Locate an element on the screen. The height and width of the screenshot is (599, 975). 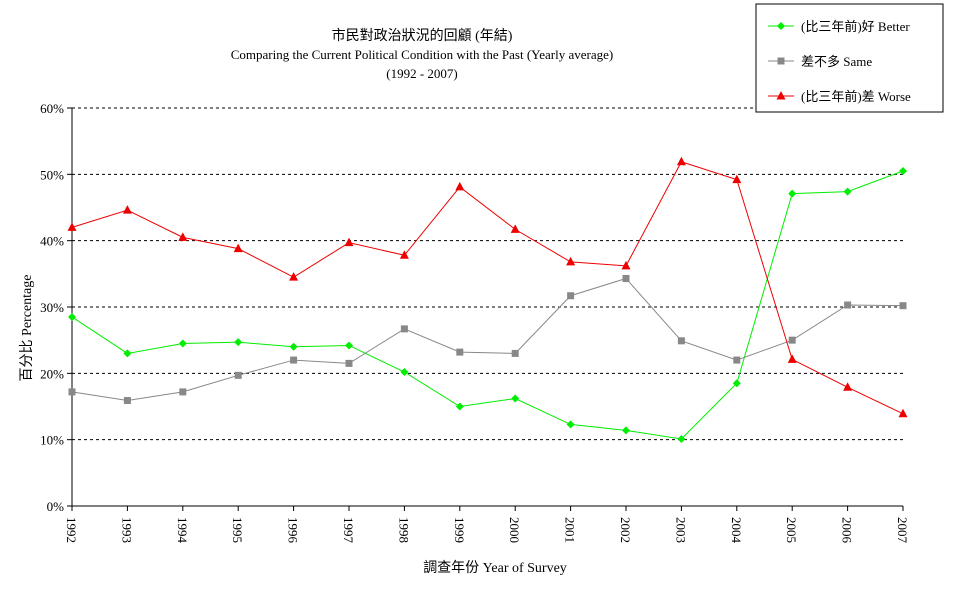
x-tick-label: 2006 is located at coordinates (847, 530).